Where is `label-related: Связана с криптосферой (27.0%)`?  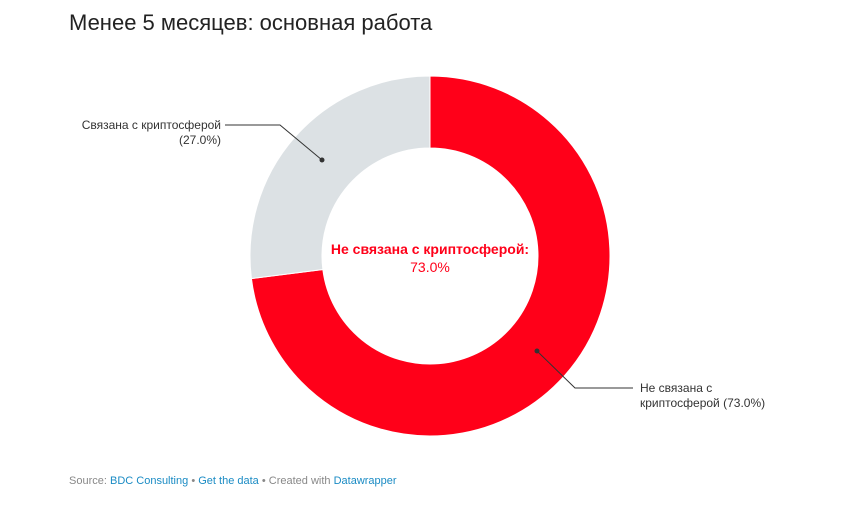
label-related: Связана с криптосферой (27.0%) is located at coordinates (151, 133).